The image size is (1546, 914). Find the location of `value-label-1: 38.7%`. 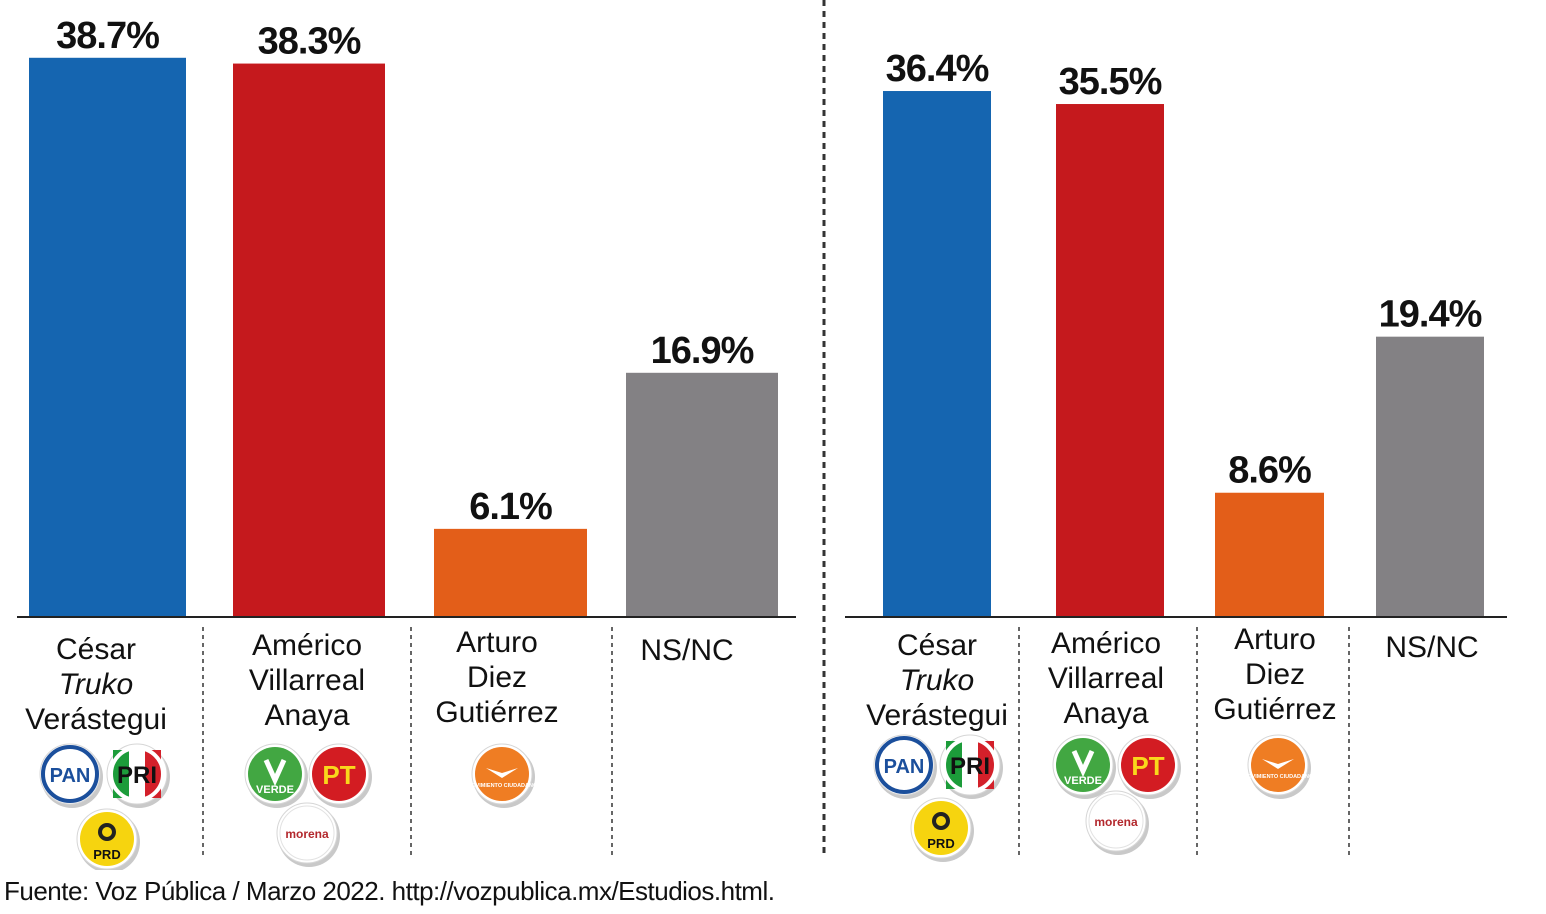

value-label-1: 38.7% is located at coordinates (107, 36).